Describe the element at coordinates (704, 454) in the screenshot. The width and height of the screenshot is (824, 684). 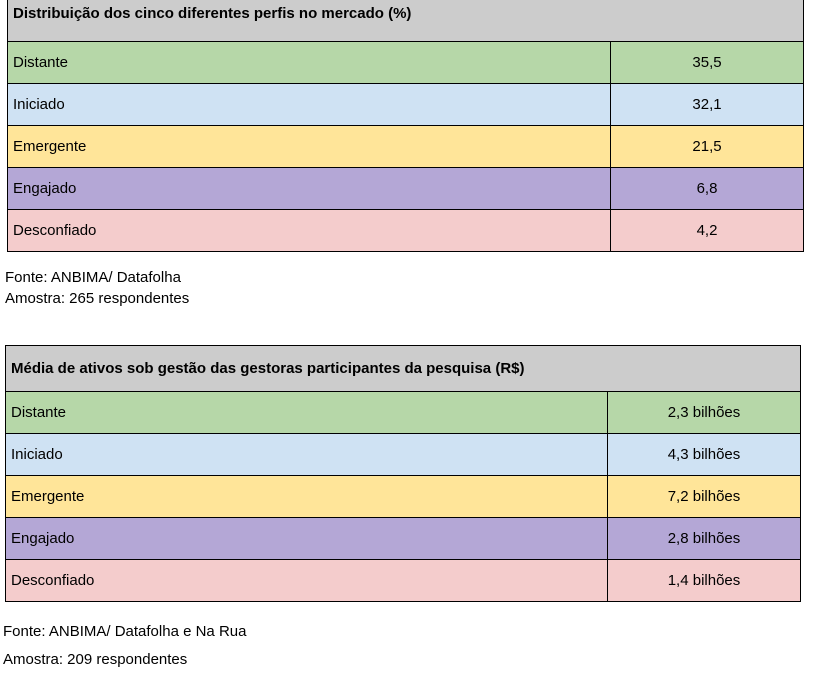
I see `row-value: 4,3 bilhões` at that location.